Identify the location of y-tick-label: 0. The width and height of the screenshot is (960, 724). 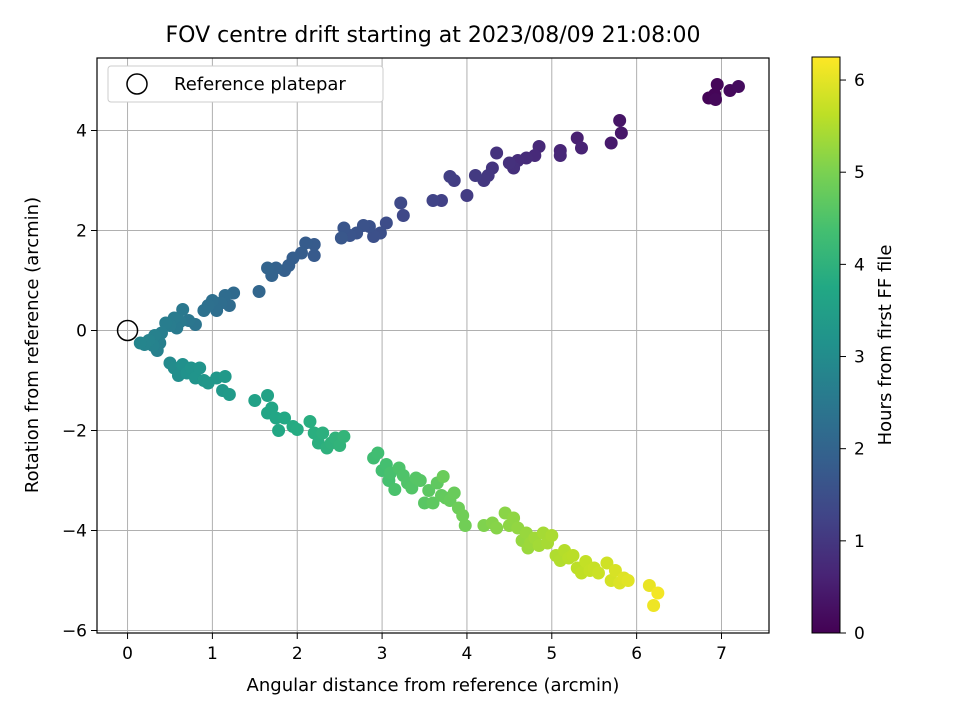
(81, 332).